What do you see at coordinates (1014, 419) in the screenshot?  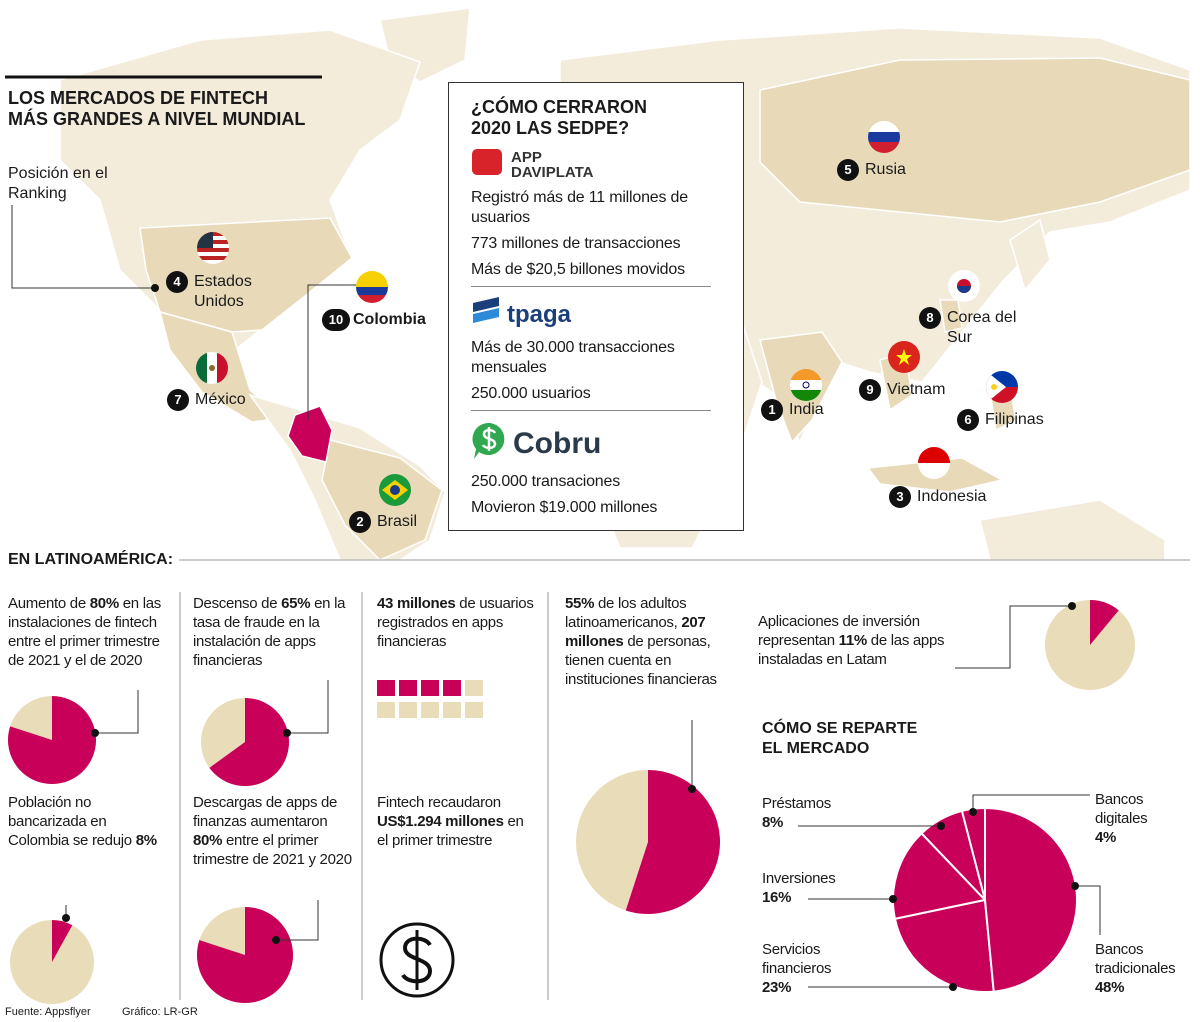 I see `country-name: Filipinas` at bounding box center [1014, 419].